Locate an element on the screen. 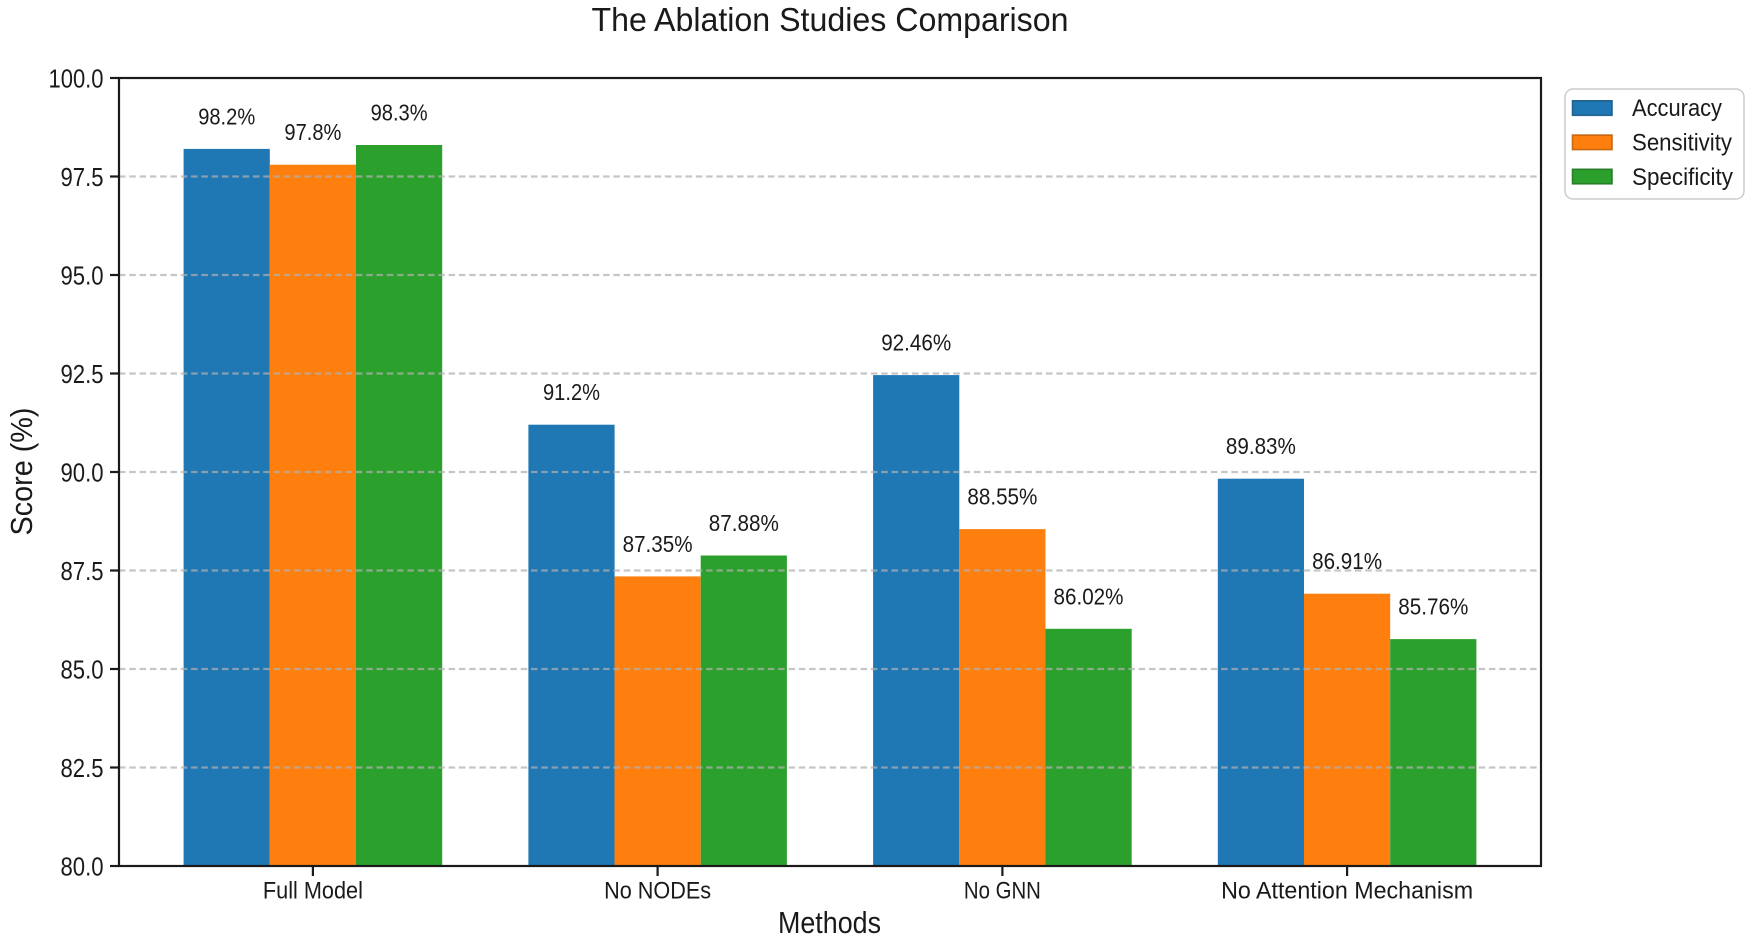 The image size is (1755, 941). svg-text: 97.8% is located at coordinates (312, 132).